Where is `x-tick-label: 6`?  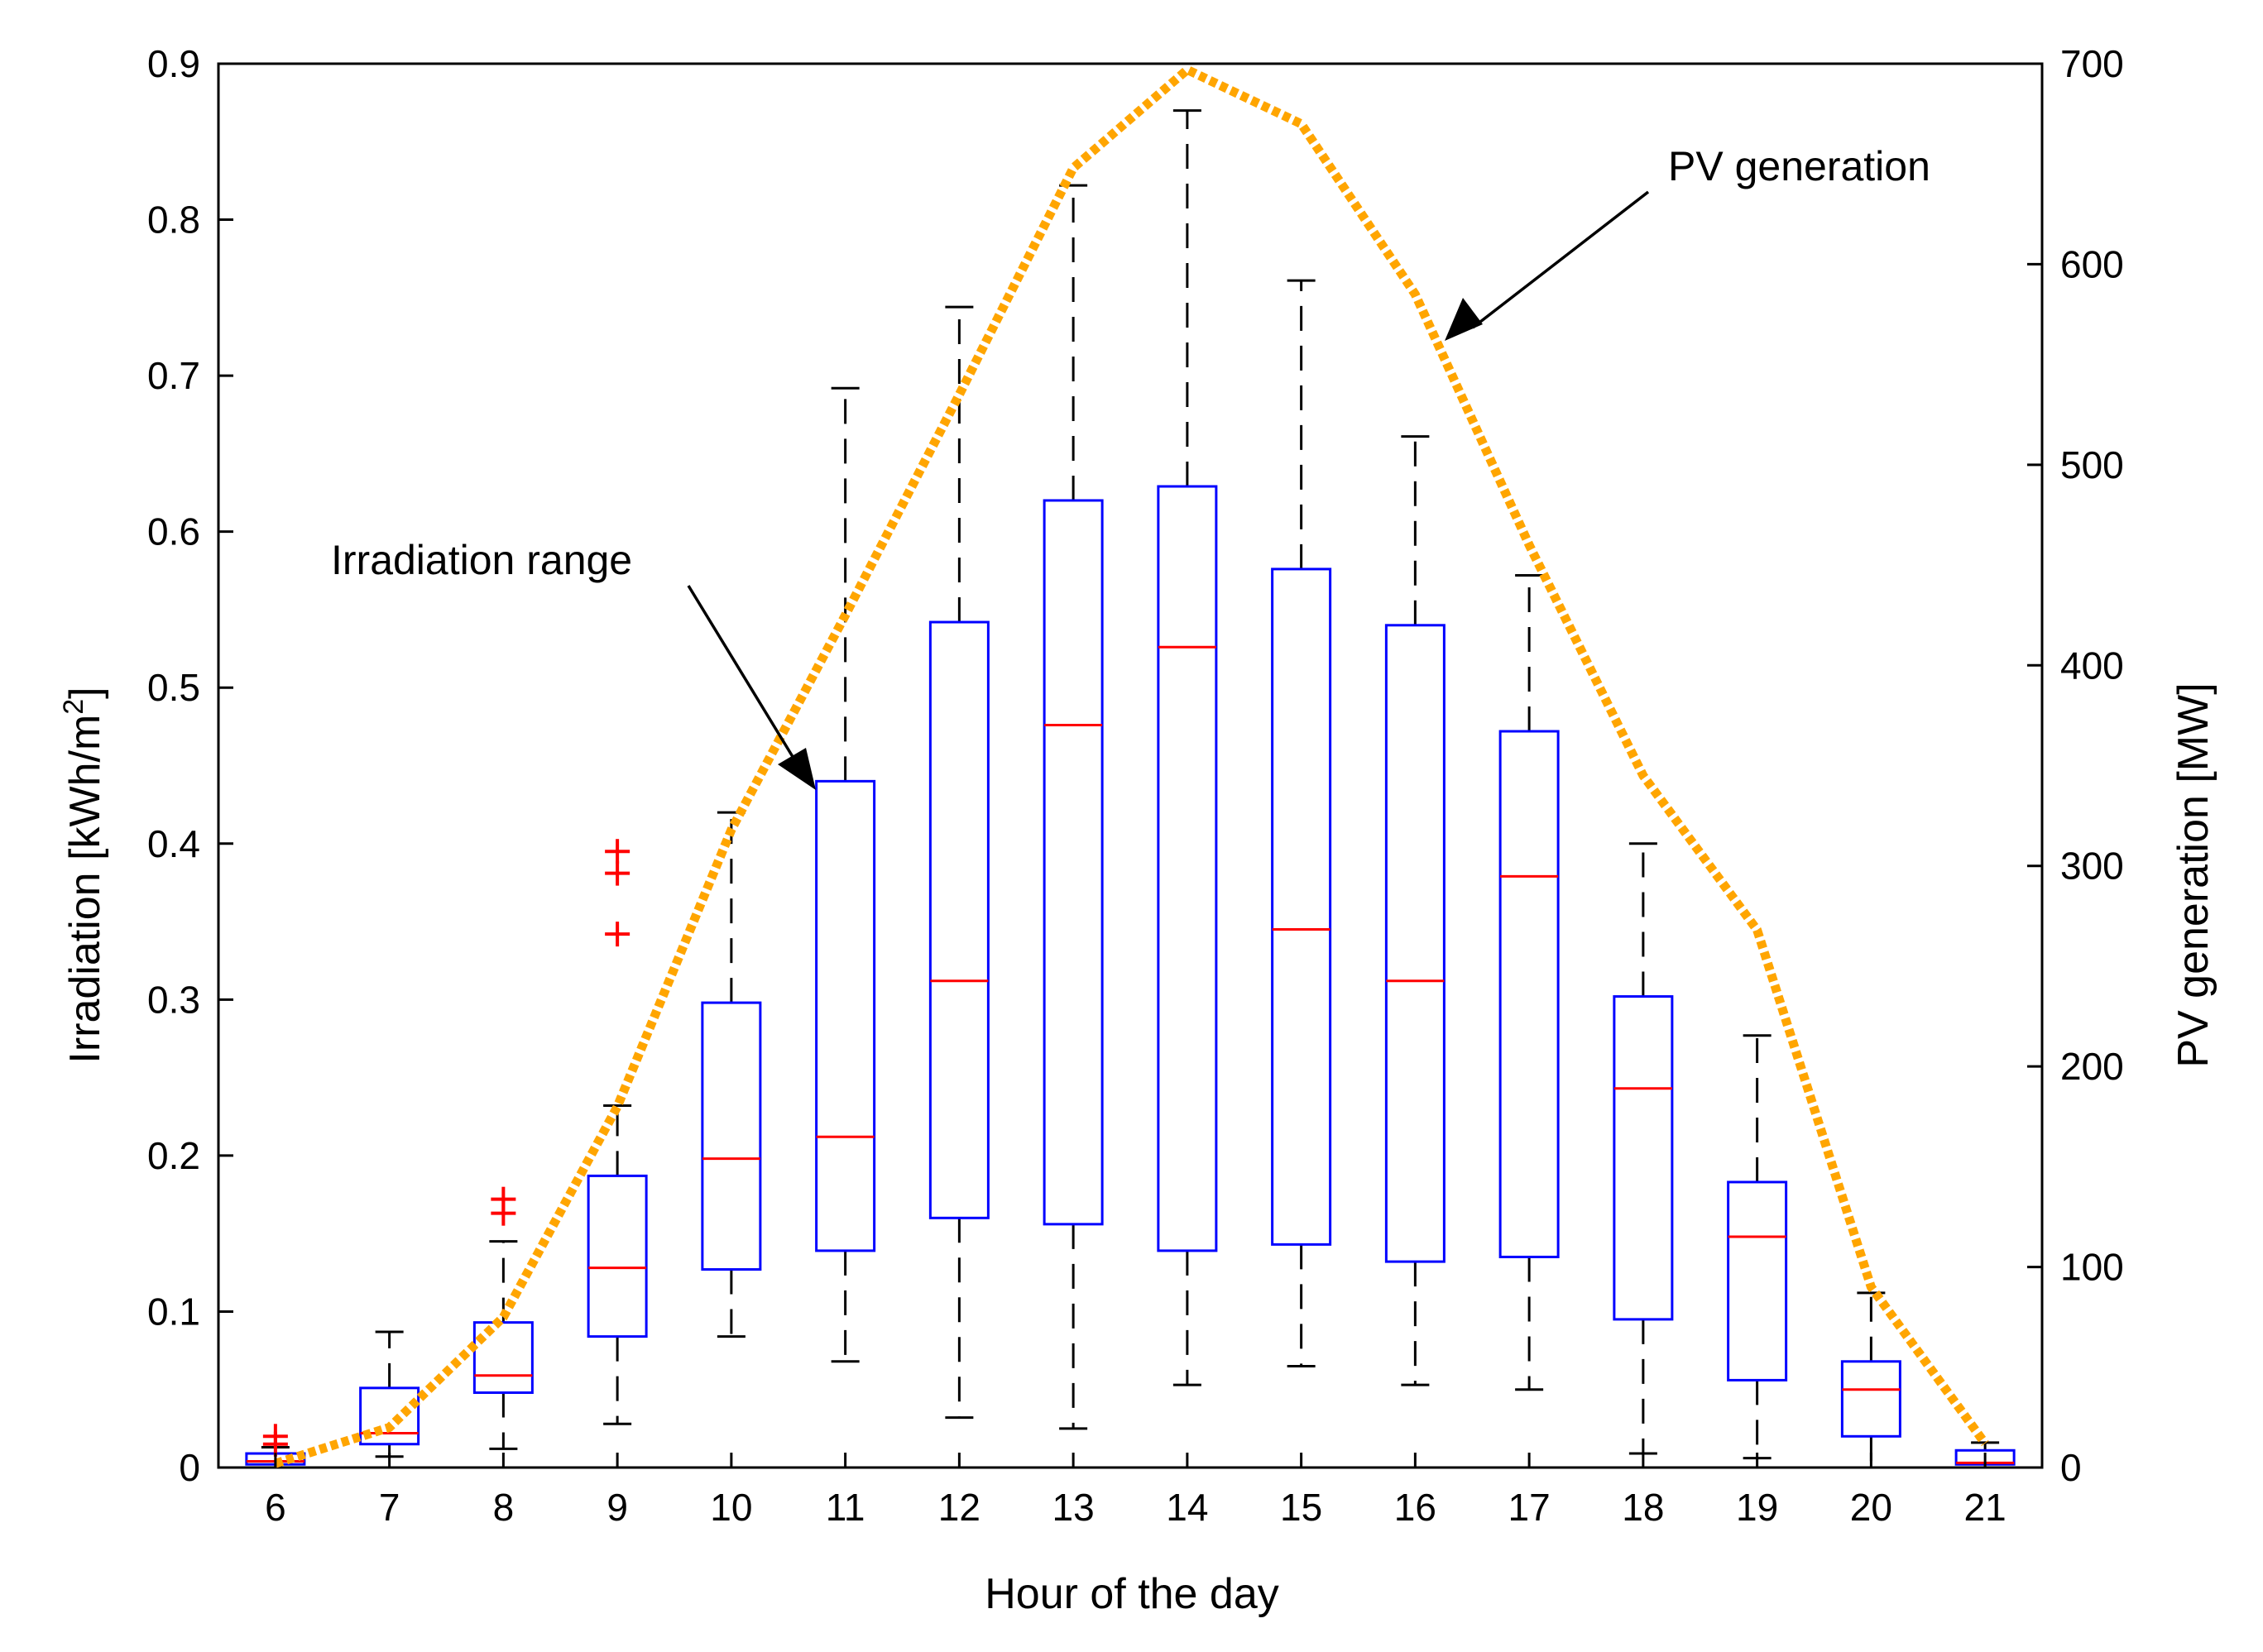 x-tick-label: 6 is located at coordinates (275, 1507).